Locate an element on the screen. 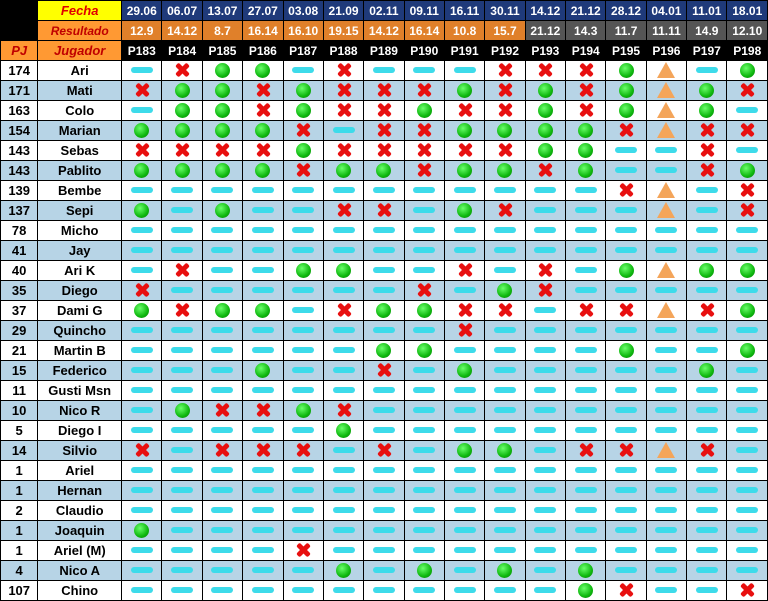 This screenshot has height=601, width=768. player-pj: 78 is located at coordinates (19, 230).